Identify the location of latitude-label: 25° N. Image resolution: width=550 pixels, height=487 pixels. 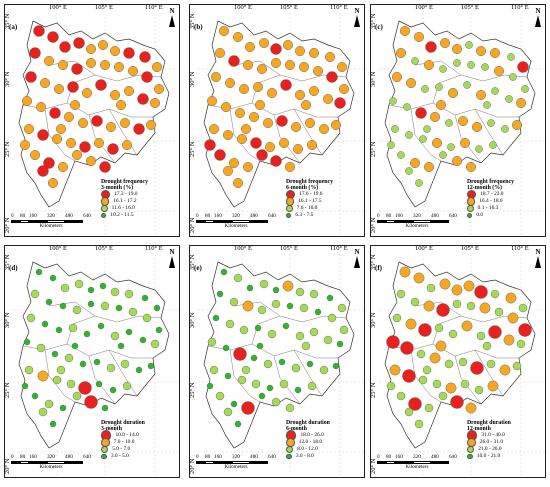
(7, 149).